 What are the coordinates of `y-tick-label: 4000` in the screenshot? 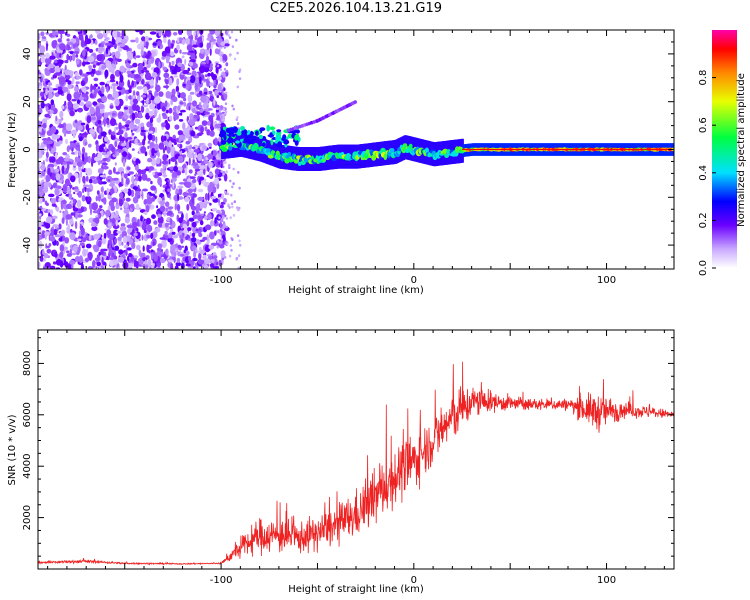 It's located at (27, 465).